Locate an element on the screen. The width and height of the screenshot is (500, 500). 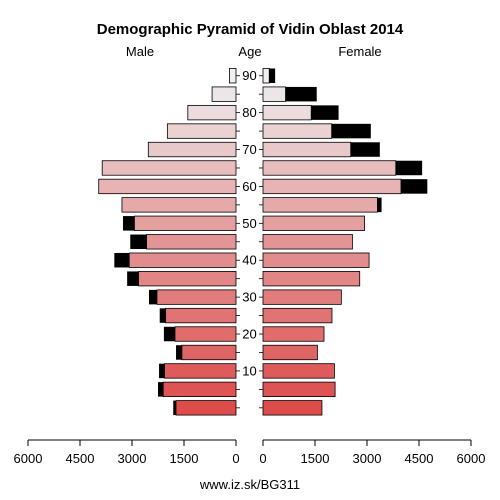
male-label: Male is located at coordinates (140, 51).